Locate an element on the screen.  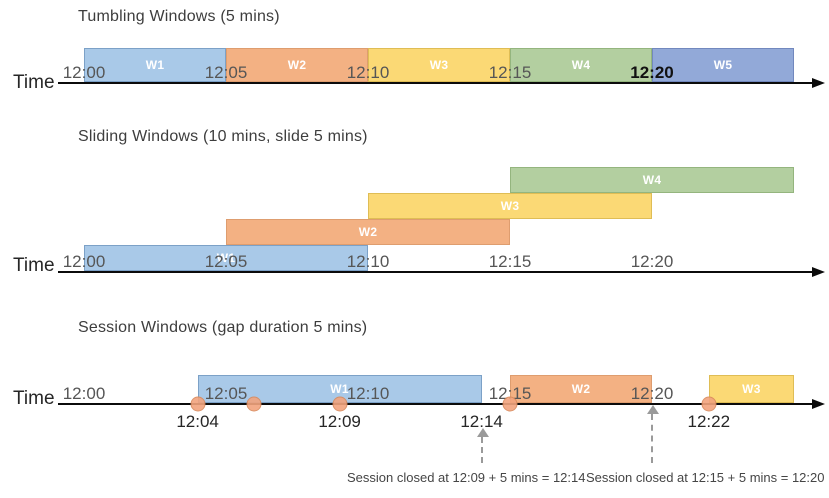
window-tumbling-w1: W1 is located at coordinates (155, 65).